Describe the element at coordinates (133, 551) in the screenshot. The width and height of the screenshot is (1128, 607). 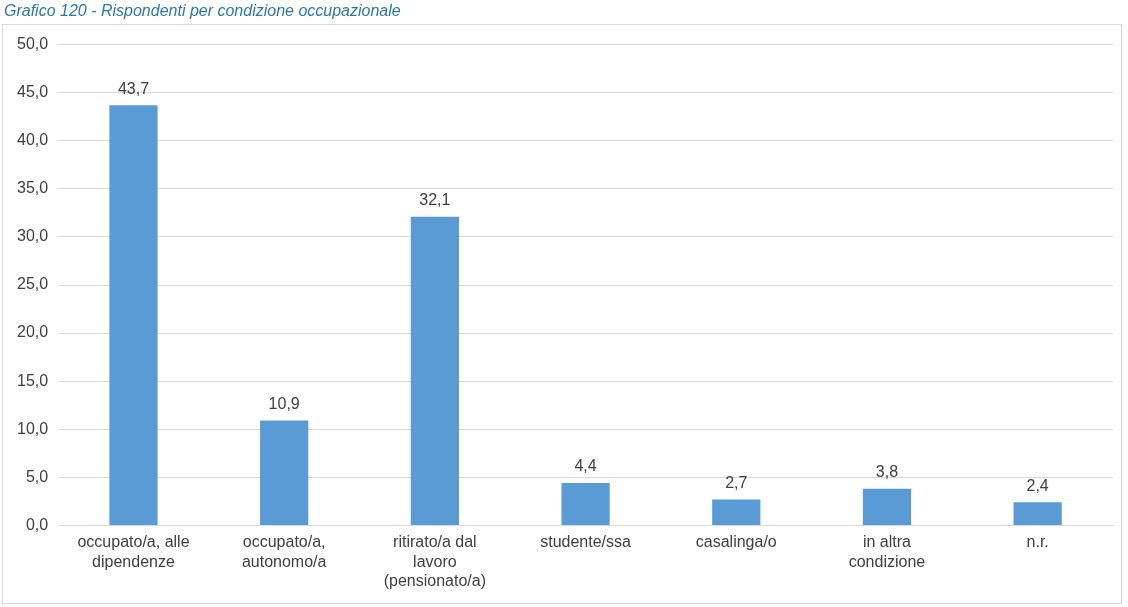
I see `x-tick-label: occupato/a, alle dipendenze` at that location.